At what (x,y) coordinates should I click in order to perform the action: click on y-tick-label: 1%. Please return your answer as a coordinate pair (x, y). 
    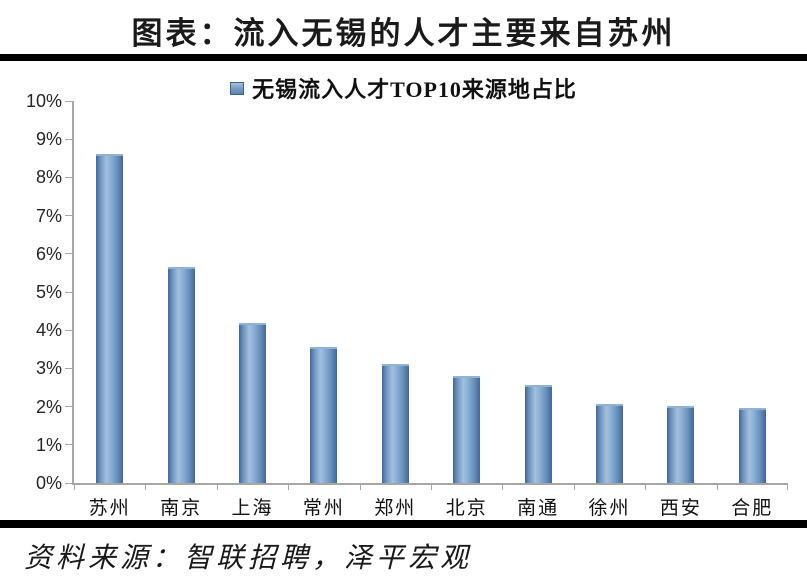
    Looking at the image, I should click on (48, 444).